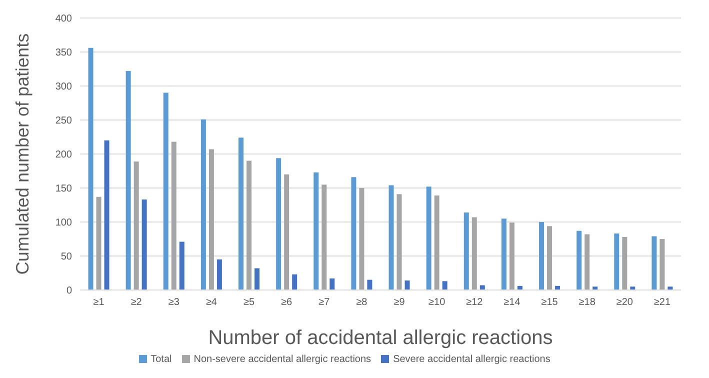  Describe the element at coordinates (283, 359) in the screenshot. I see `legend-label: Non-severe accidental allergic reactions` at that location.